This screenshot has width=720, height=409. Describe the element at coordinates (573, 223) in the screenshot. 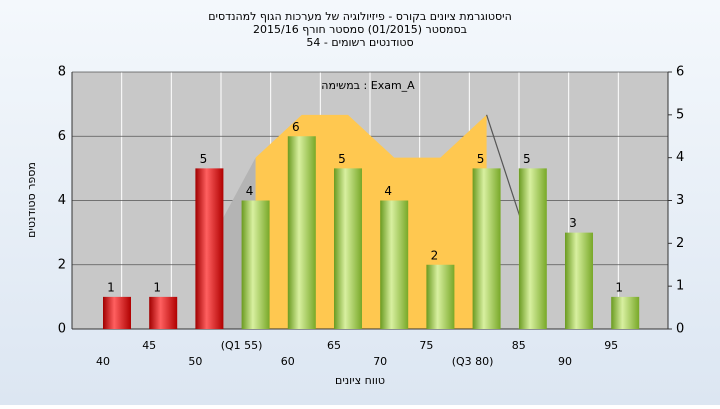

I see `value-label: 3` at that location.